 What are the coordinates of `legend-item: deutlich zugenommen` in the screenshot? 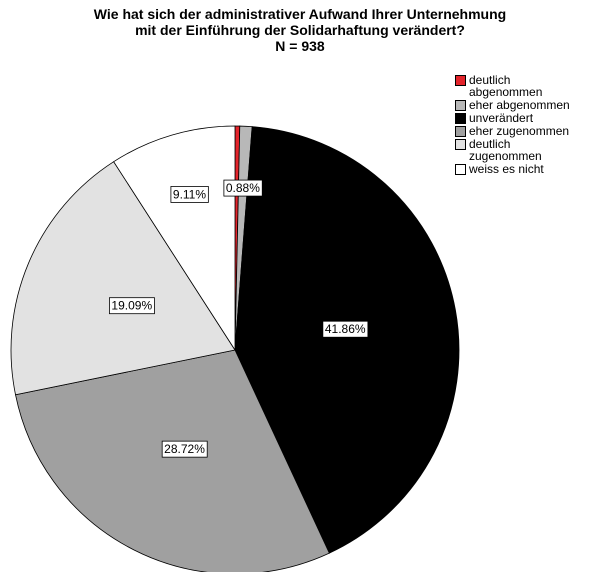 It's located at (514, 150).